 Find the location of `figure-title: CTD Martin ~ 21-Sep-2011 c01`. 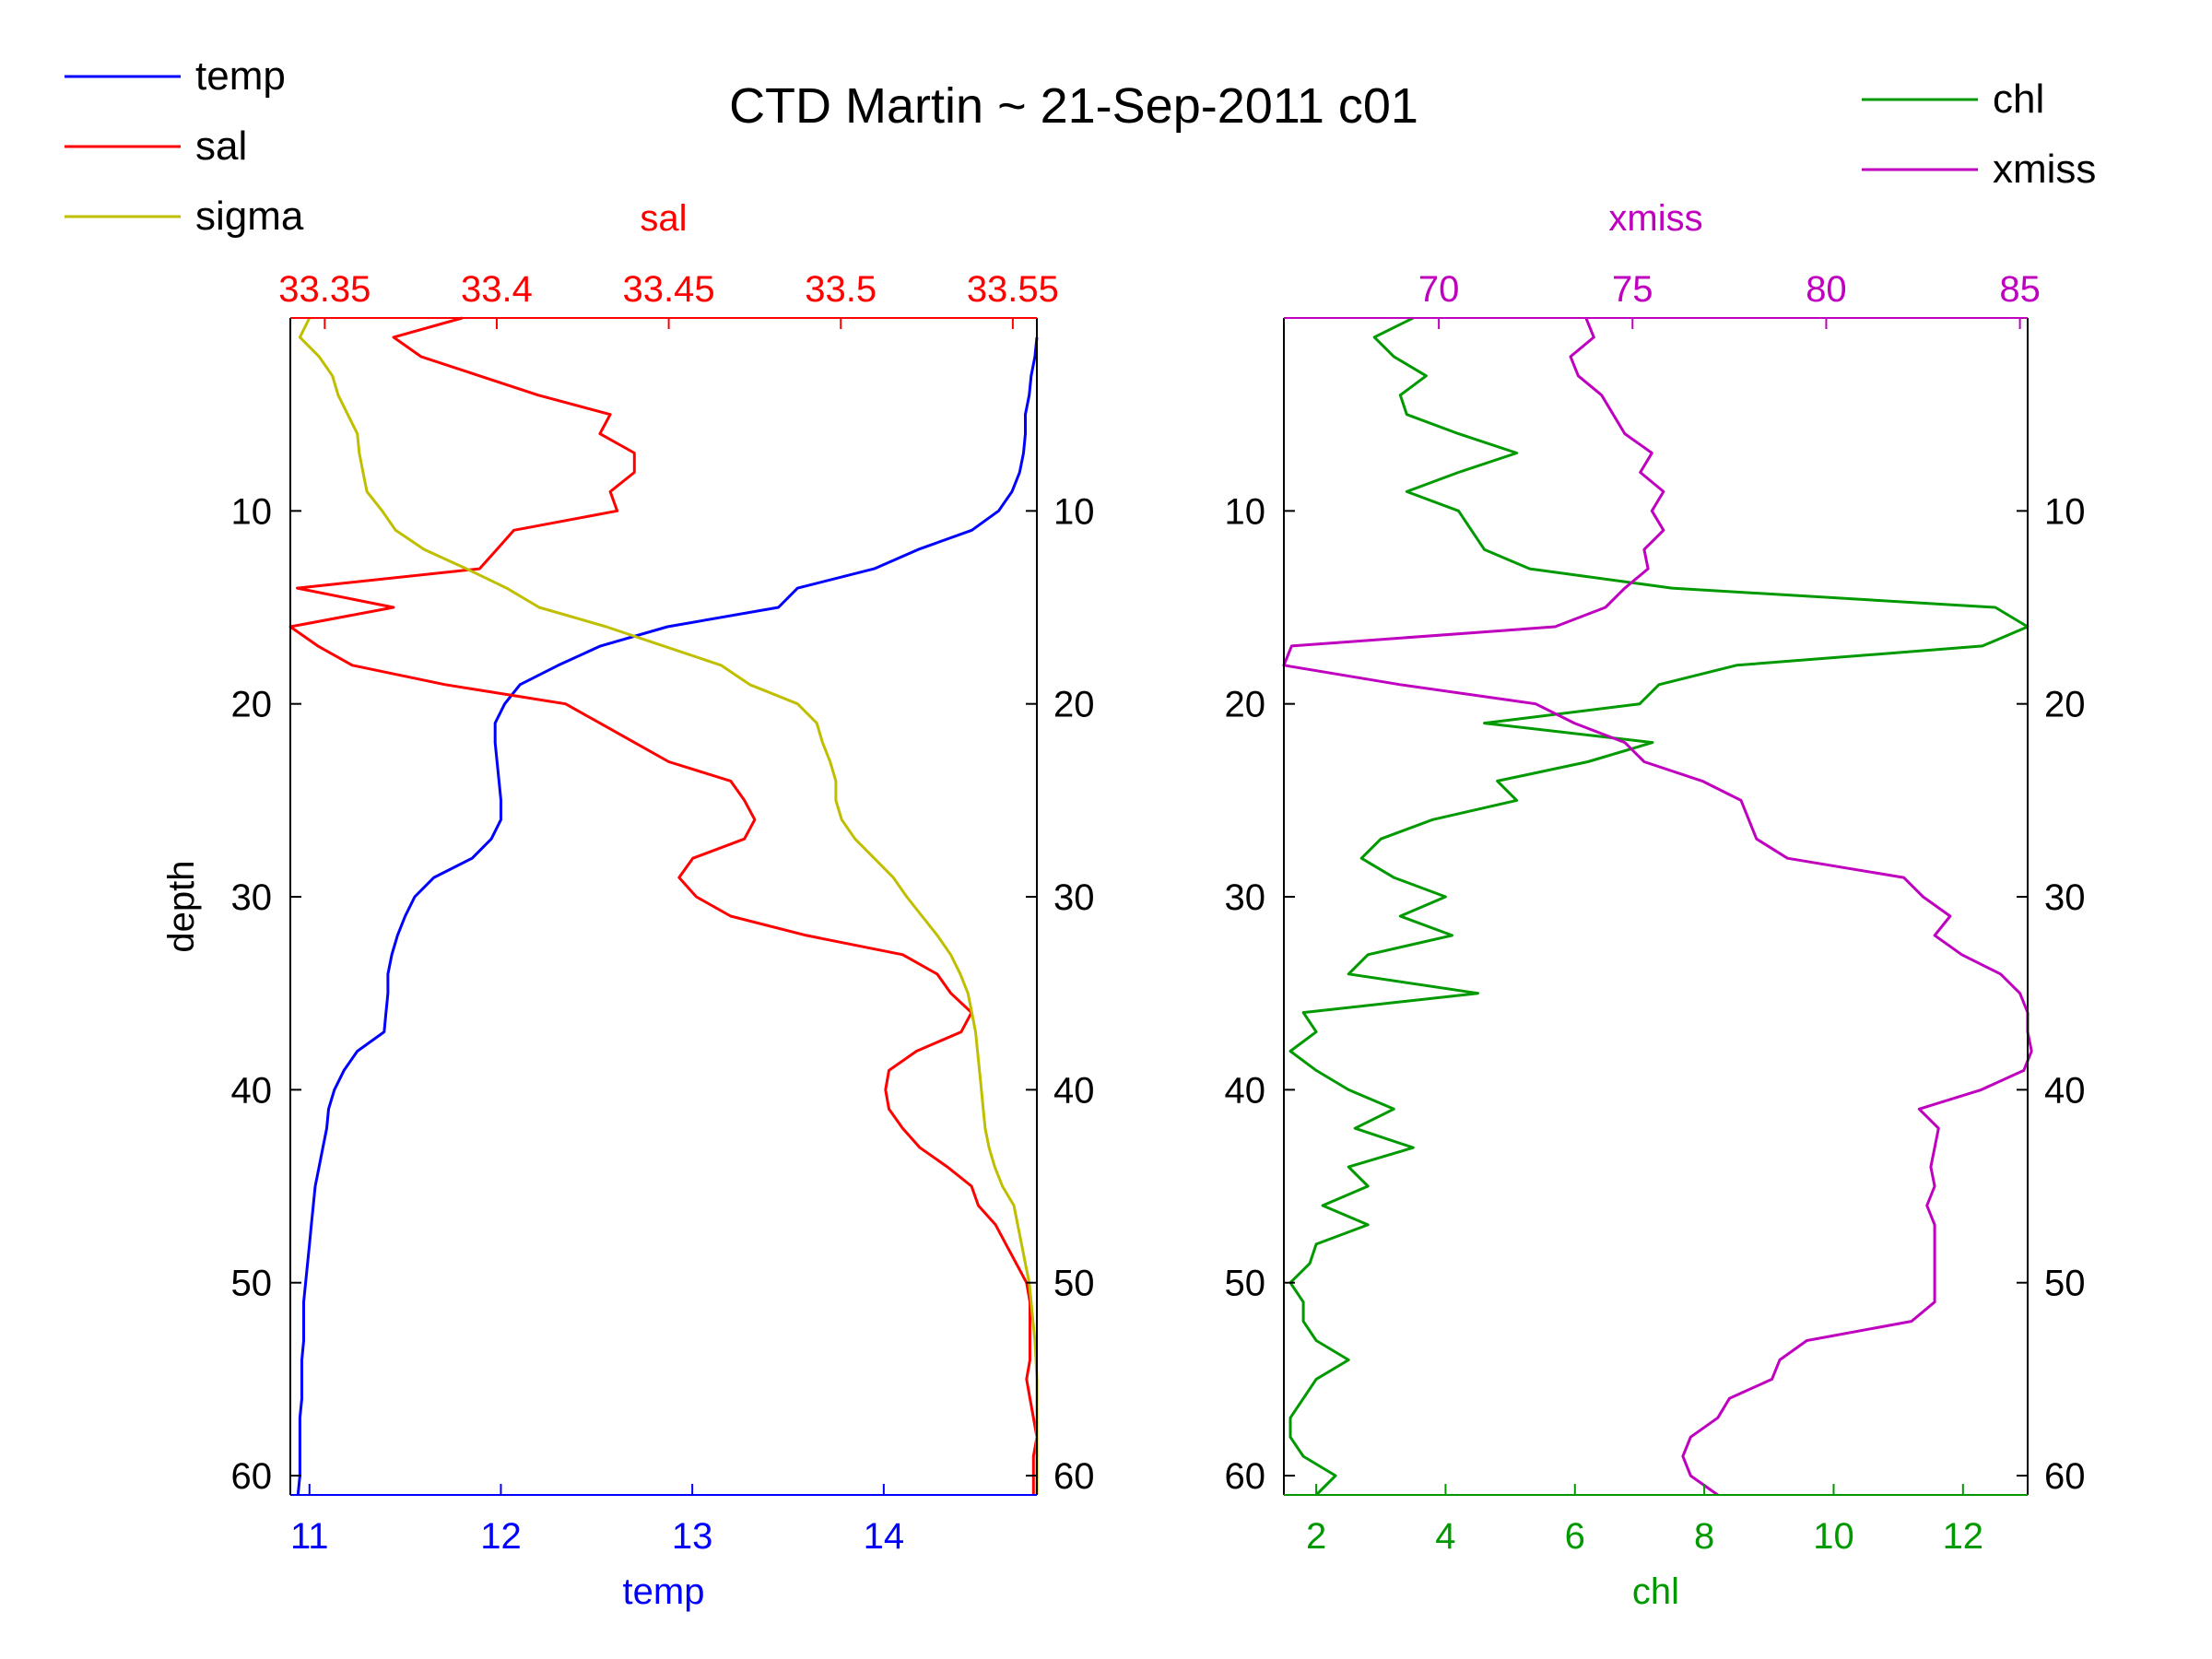

figure-title: CTD Martin ~ 21-Sep-2011 c01 is located at coordinates (1073, 106).